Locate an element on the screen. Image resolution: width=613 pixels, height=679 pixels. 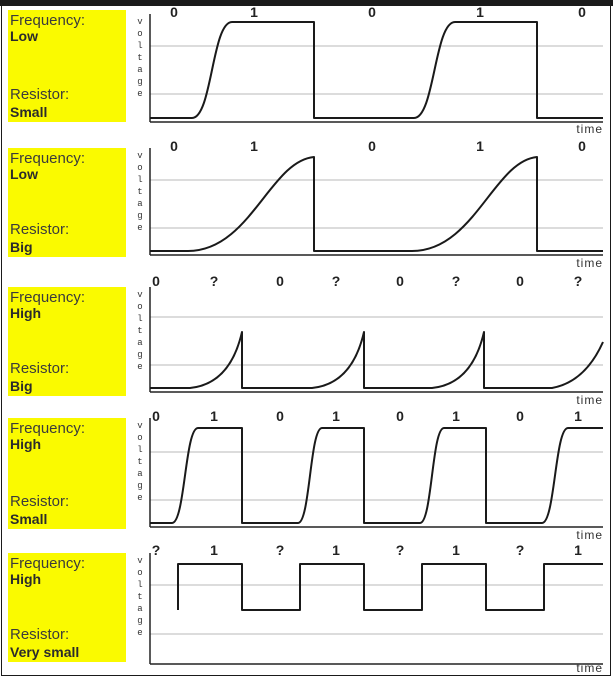
parameter-label-box: Frequency: High Resistor: Very small is located at coordinates (67, 607).